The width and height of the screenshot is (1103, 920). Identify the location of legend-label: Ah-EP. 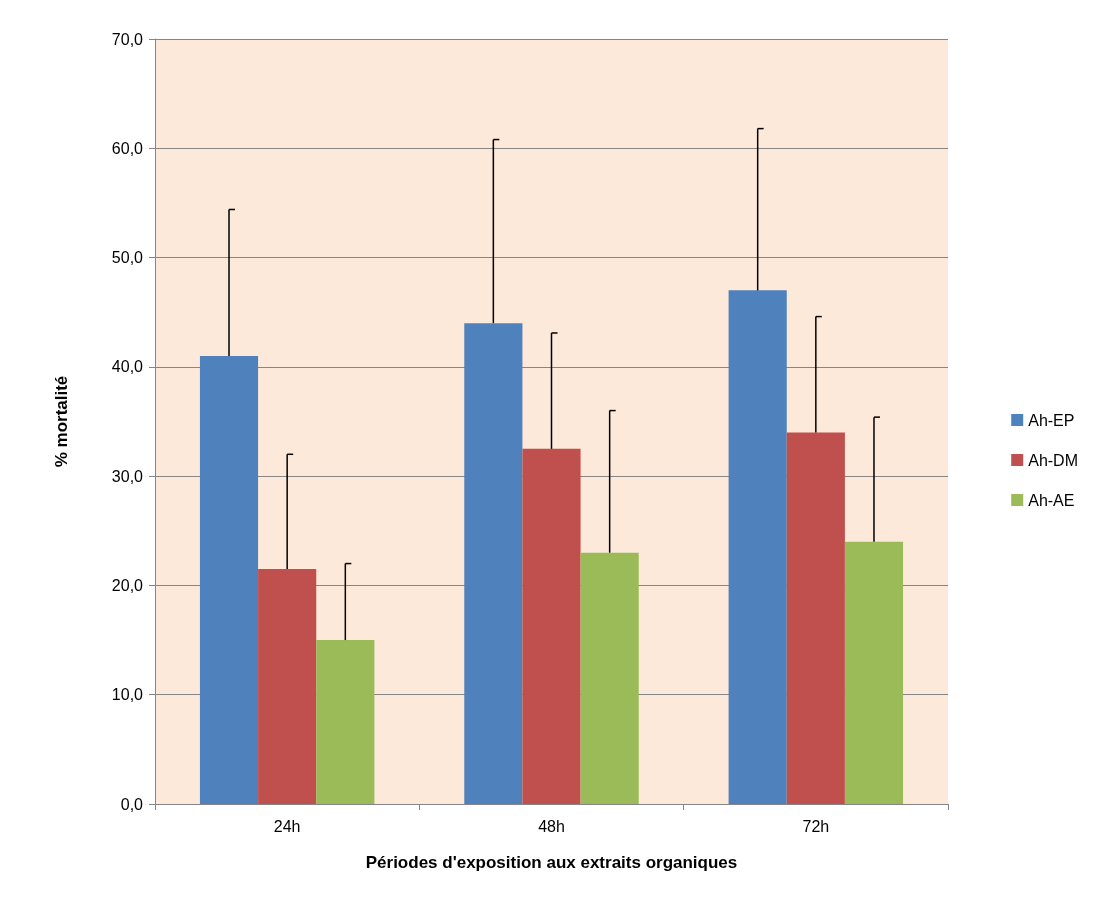
(1051, 420).